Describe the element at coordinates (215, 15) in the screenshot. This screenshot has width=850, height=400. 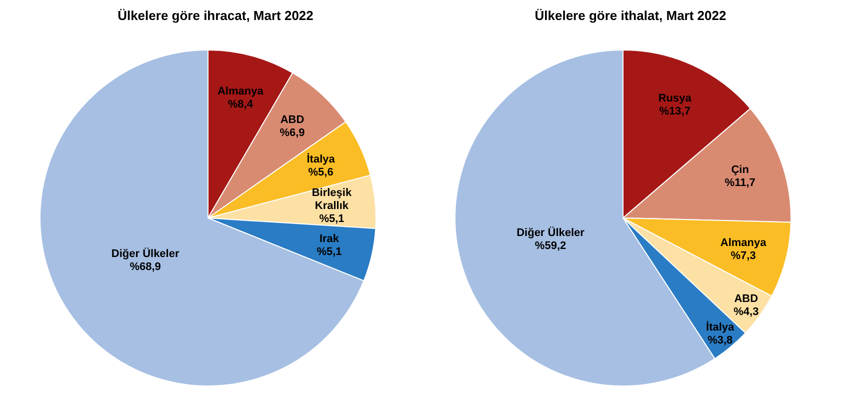
I see `chart-title: Ülkelere göre ihracat, Mart 2022` at that location.